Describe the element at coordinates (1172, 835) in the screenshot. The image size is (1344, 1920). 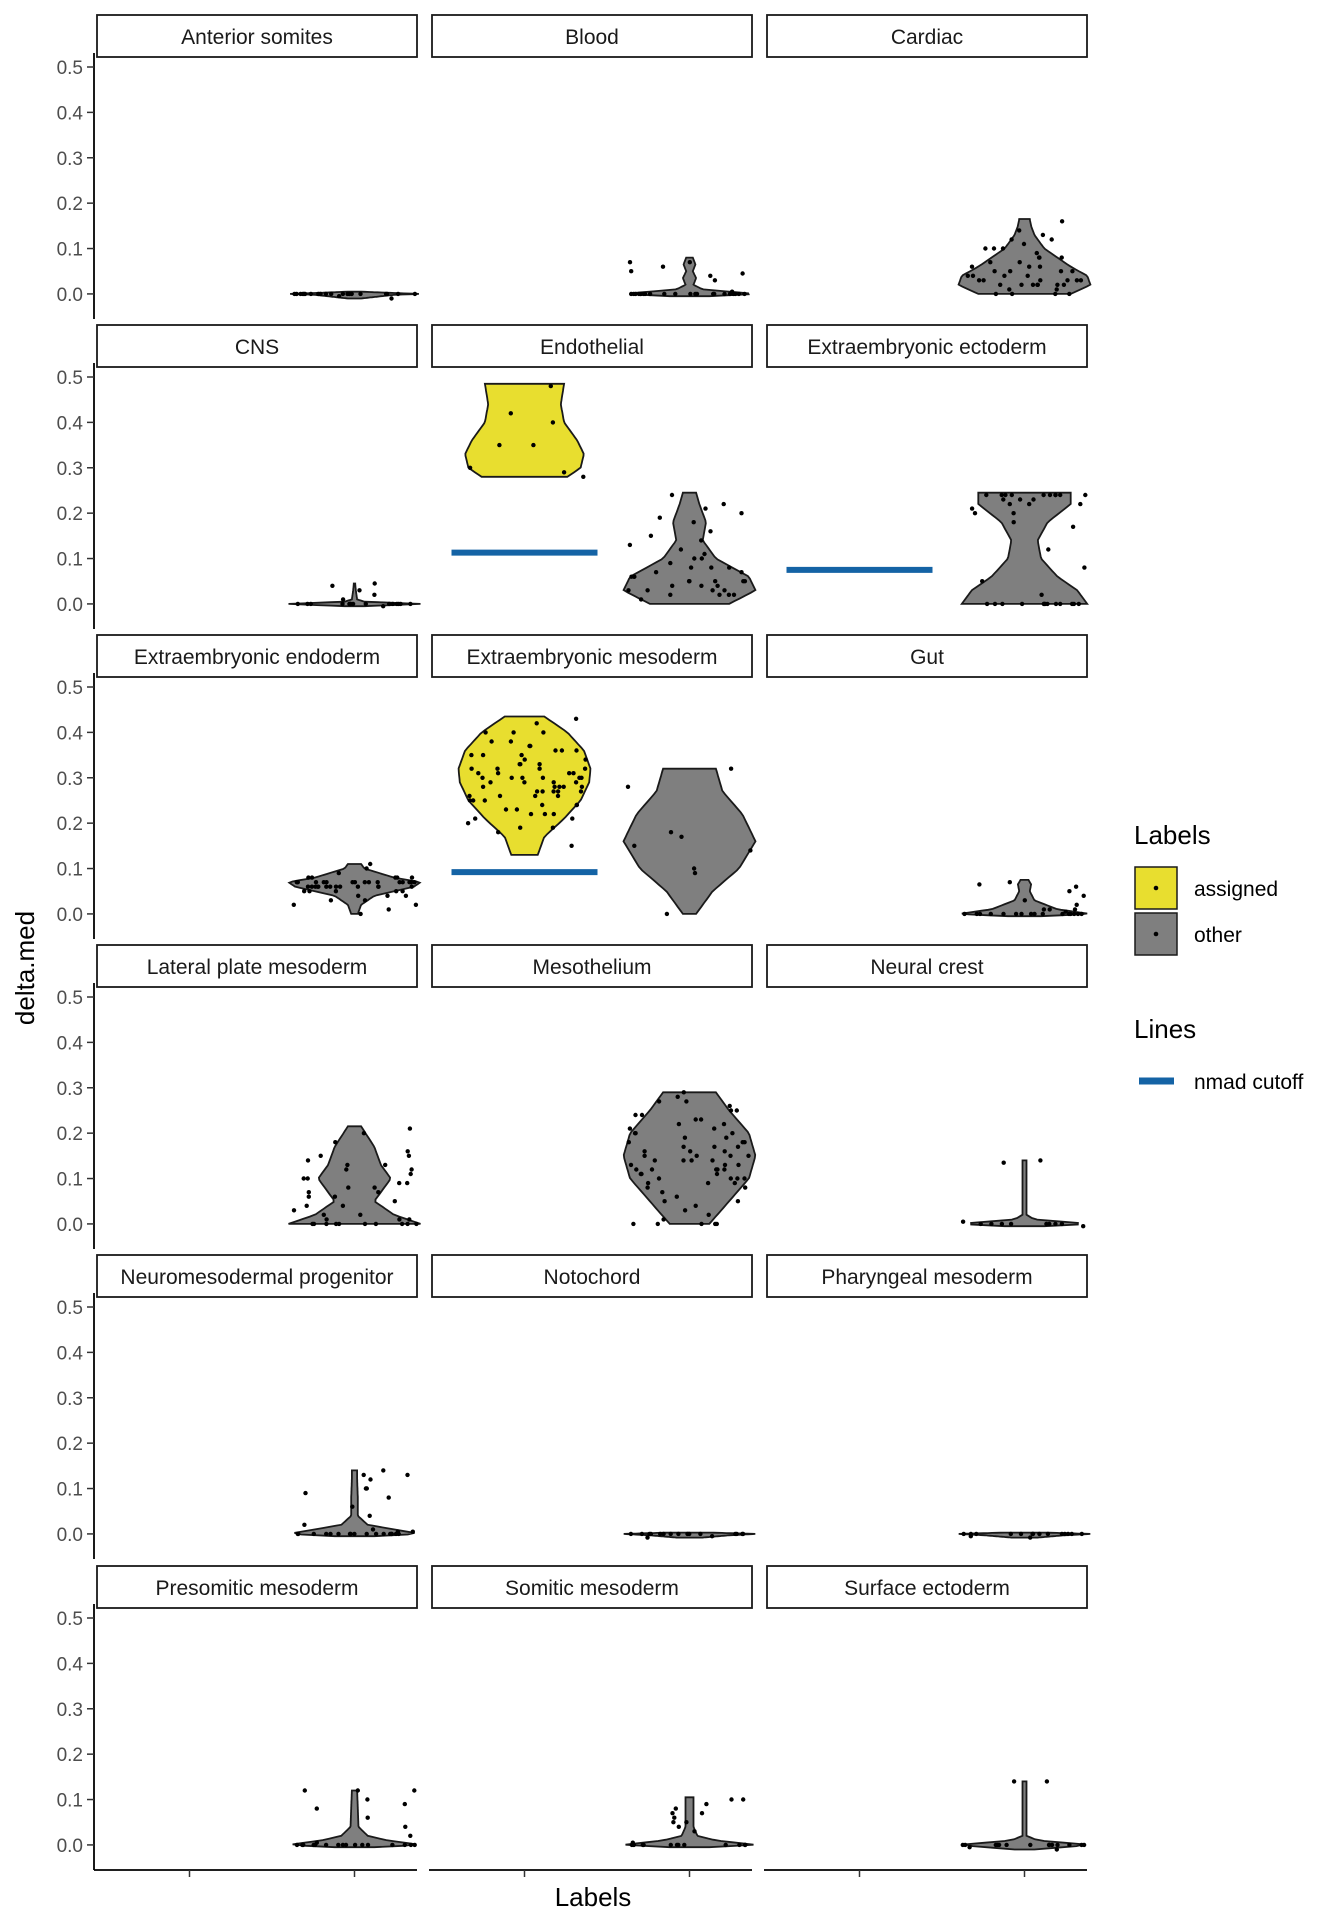
I see `legend-fill-title: Labels` at that location.